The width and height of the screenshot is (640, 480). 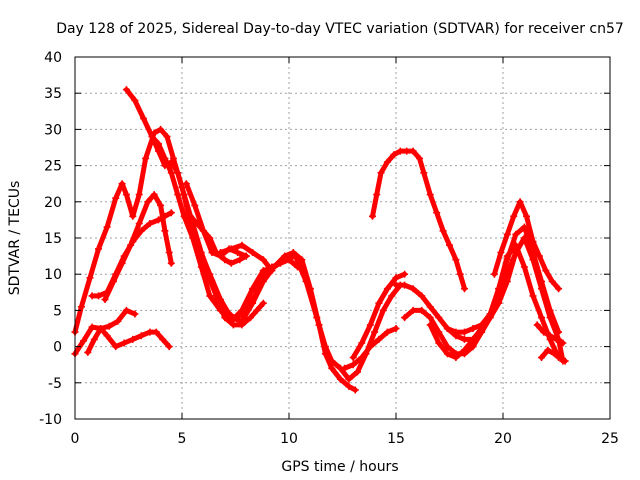 I want to click on y-tick-label: 10, so click(x=53, y=275).